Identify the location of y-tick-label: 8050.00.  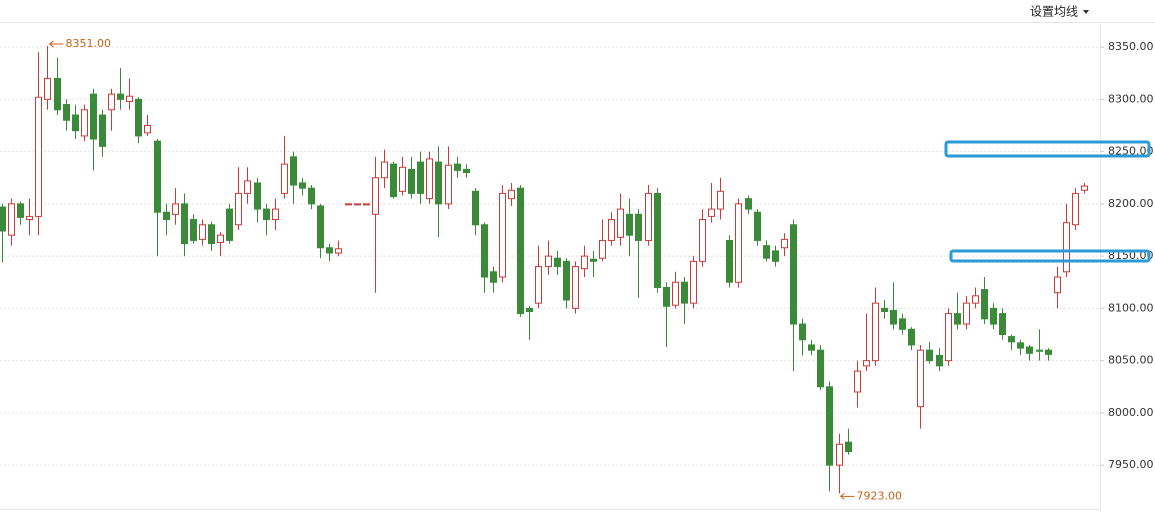
(1131, 360).